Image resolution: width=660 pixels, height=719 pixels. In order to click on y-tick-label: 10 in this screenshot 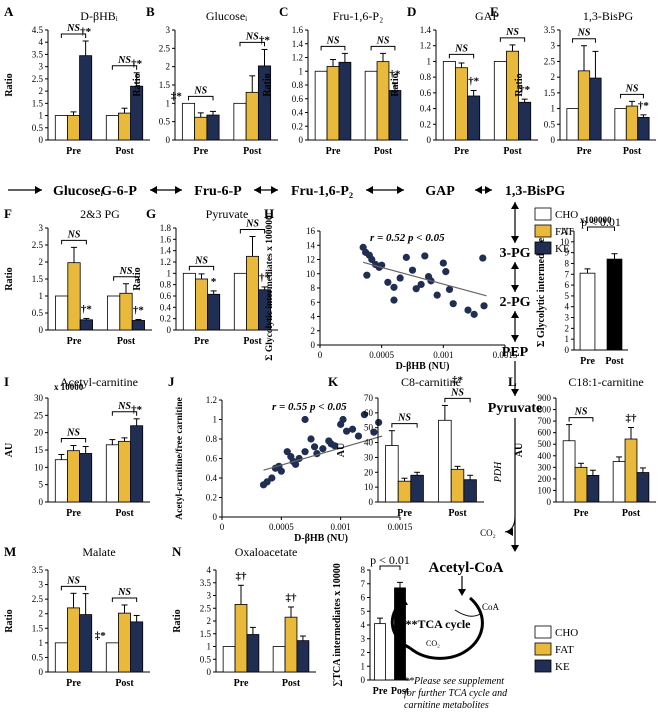, I will do `click(369, 487)`.